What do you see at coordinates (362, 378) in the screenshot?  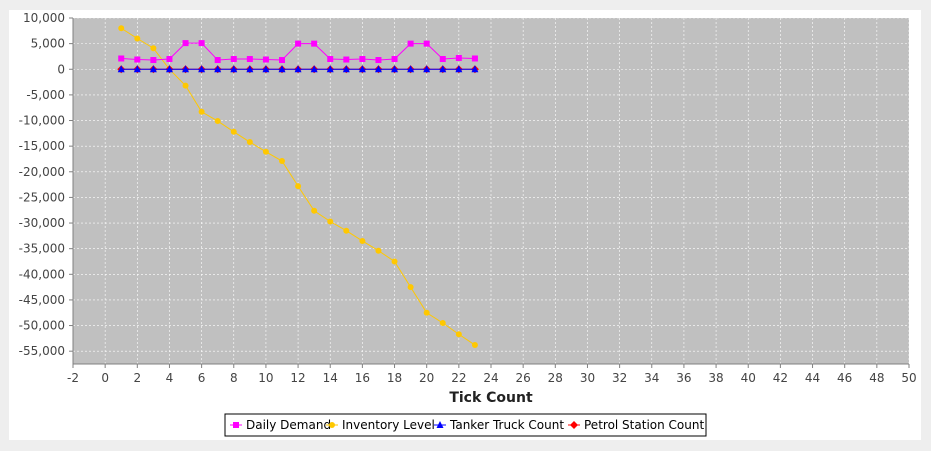 I see `x-tick-label: 16` at bounding box center [362, 378].